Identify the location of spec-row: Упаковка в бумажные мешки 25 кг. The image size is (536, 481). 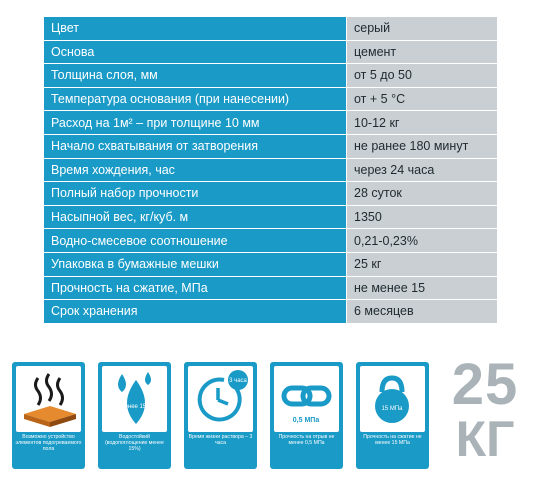
(270, 264).